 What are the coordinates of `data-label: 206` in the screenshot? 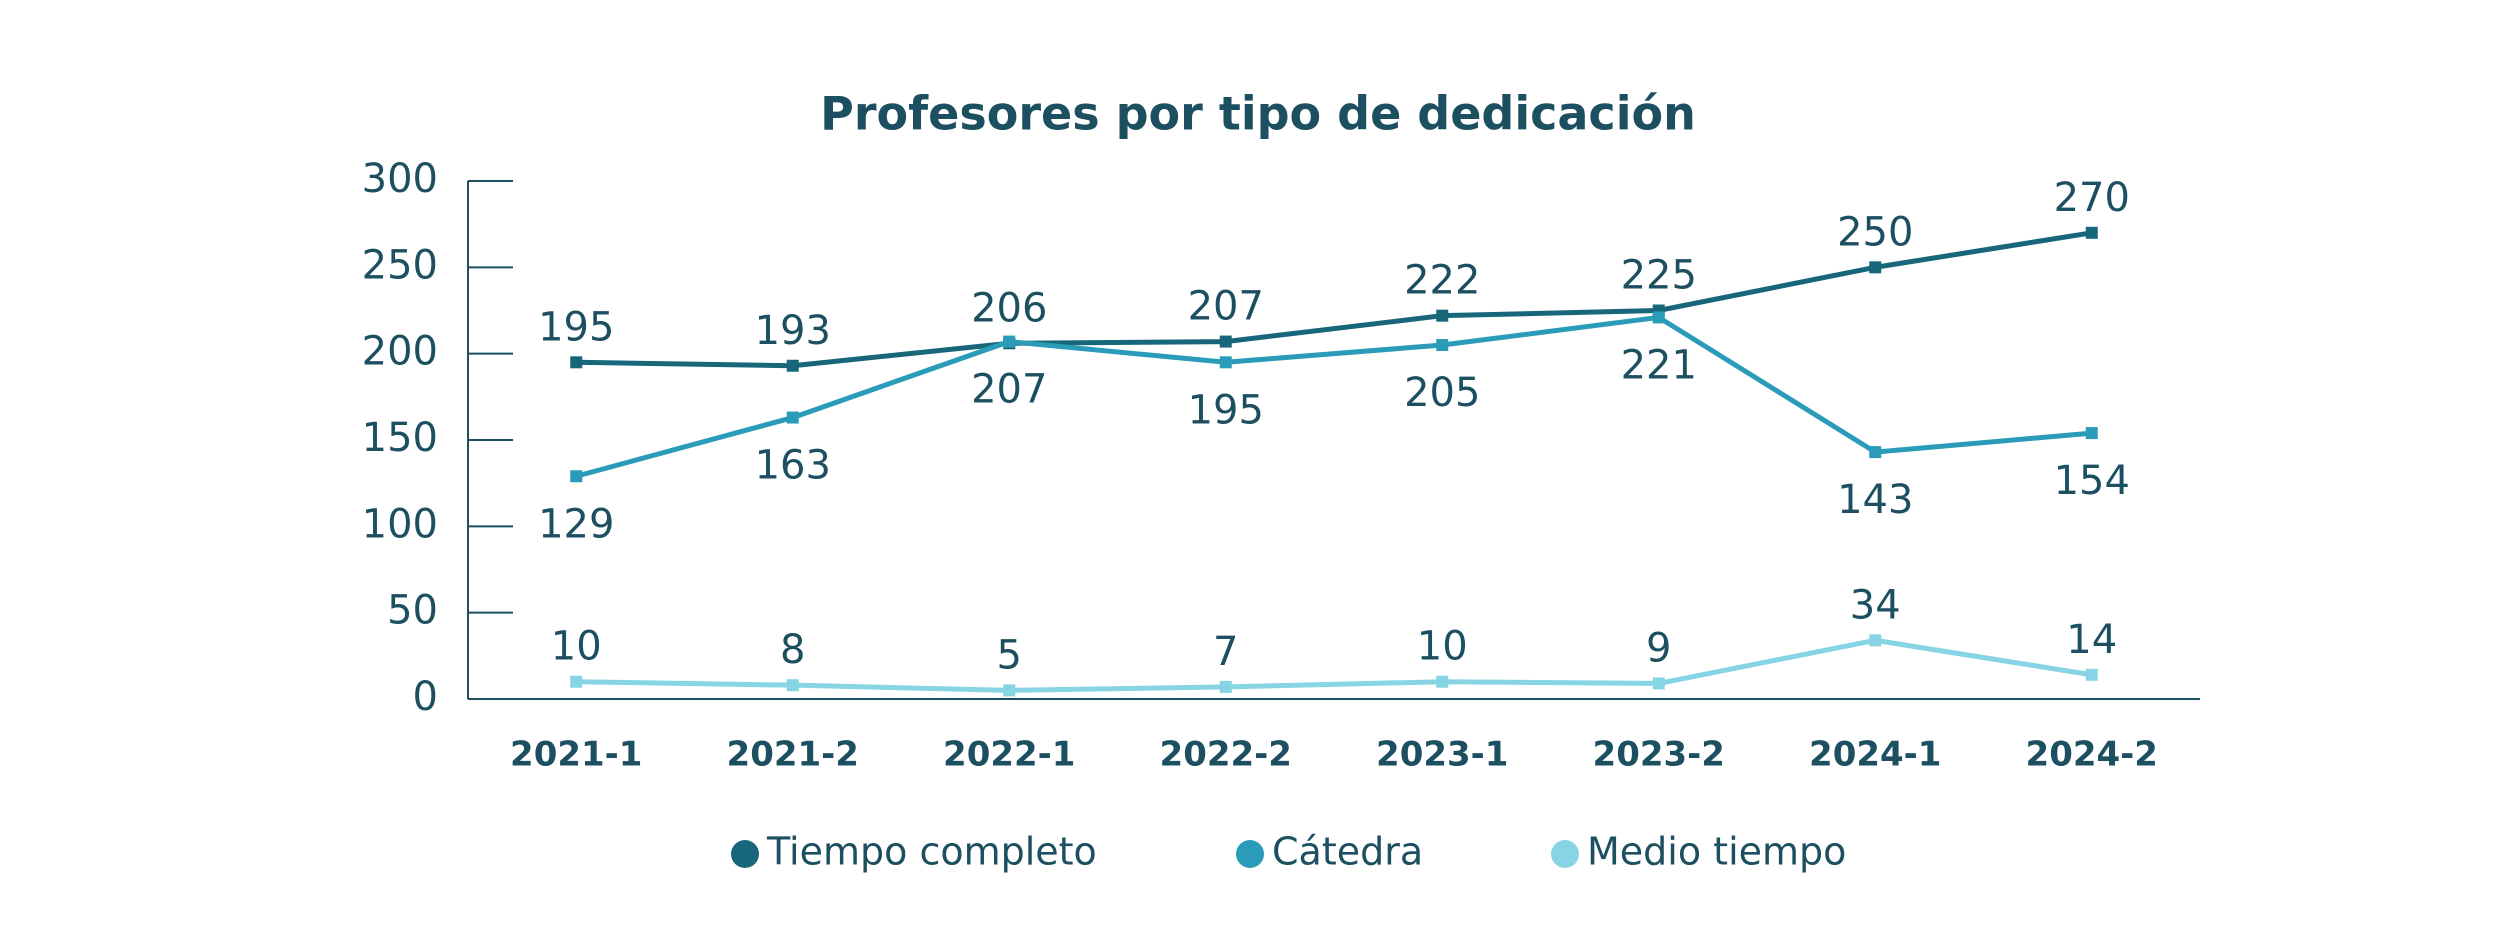 It's located at (1009, 308).